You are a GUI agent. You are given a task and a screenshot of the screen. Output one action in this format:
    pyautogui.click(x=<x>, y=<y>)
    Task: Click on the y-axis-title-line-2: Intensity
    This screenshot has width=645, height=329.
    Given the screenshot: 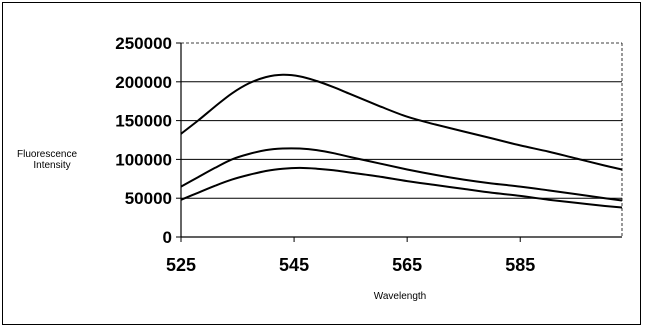 What is the action you would take?
    pyautogui.click(x=51, y=165)
    